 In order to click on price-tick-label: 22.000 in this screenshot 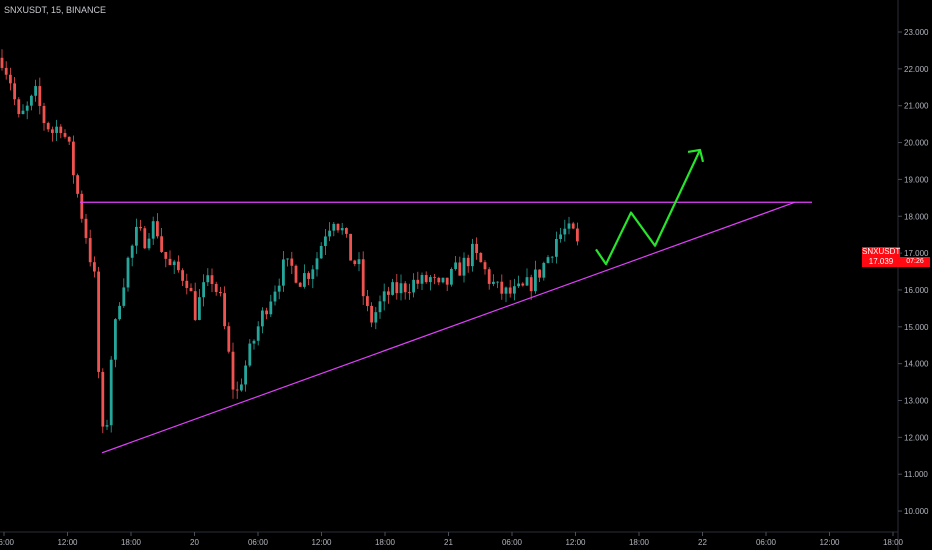, I will do `click(916, 69)`.